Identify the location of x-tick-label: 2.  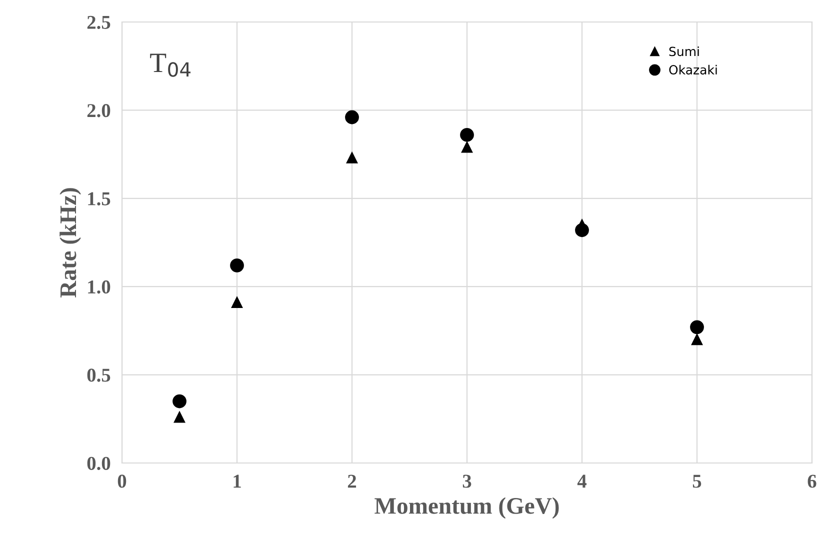
(352, 481).